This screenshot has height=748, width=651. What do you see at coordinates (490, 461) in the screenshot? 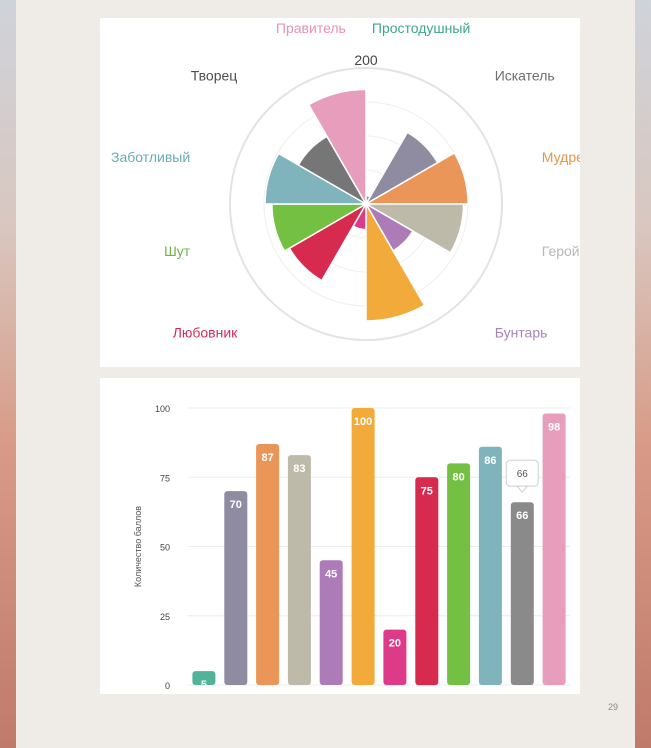
I see `bar-value-label-10: 86` at bounding box center [490, 461].